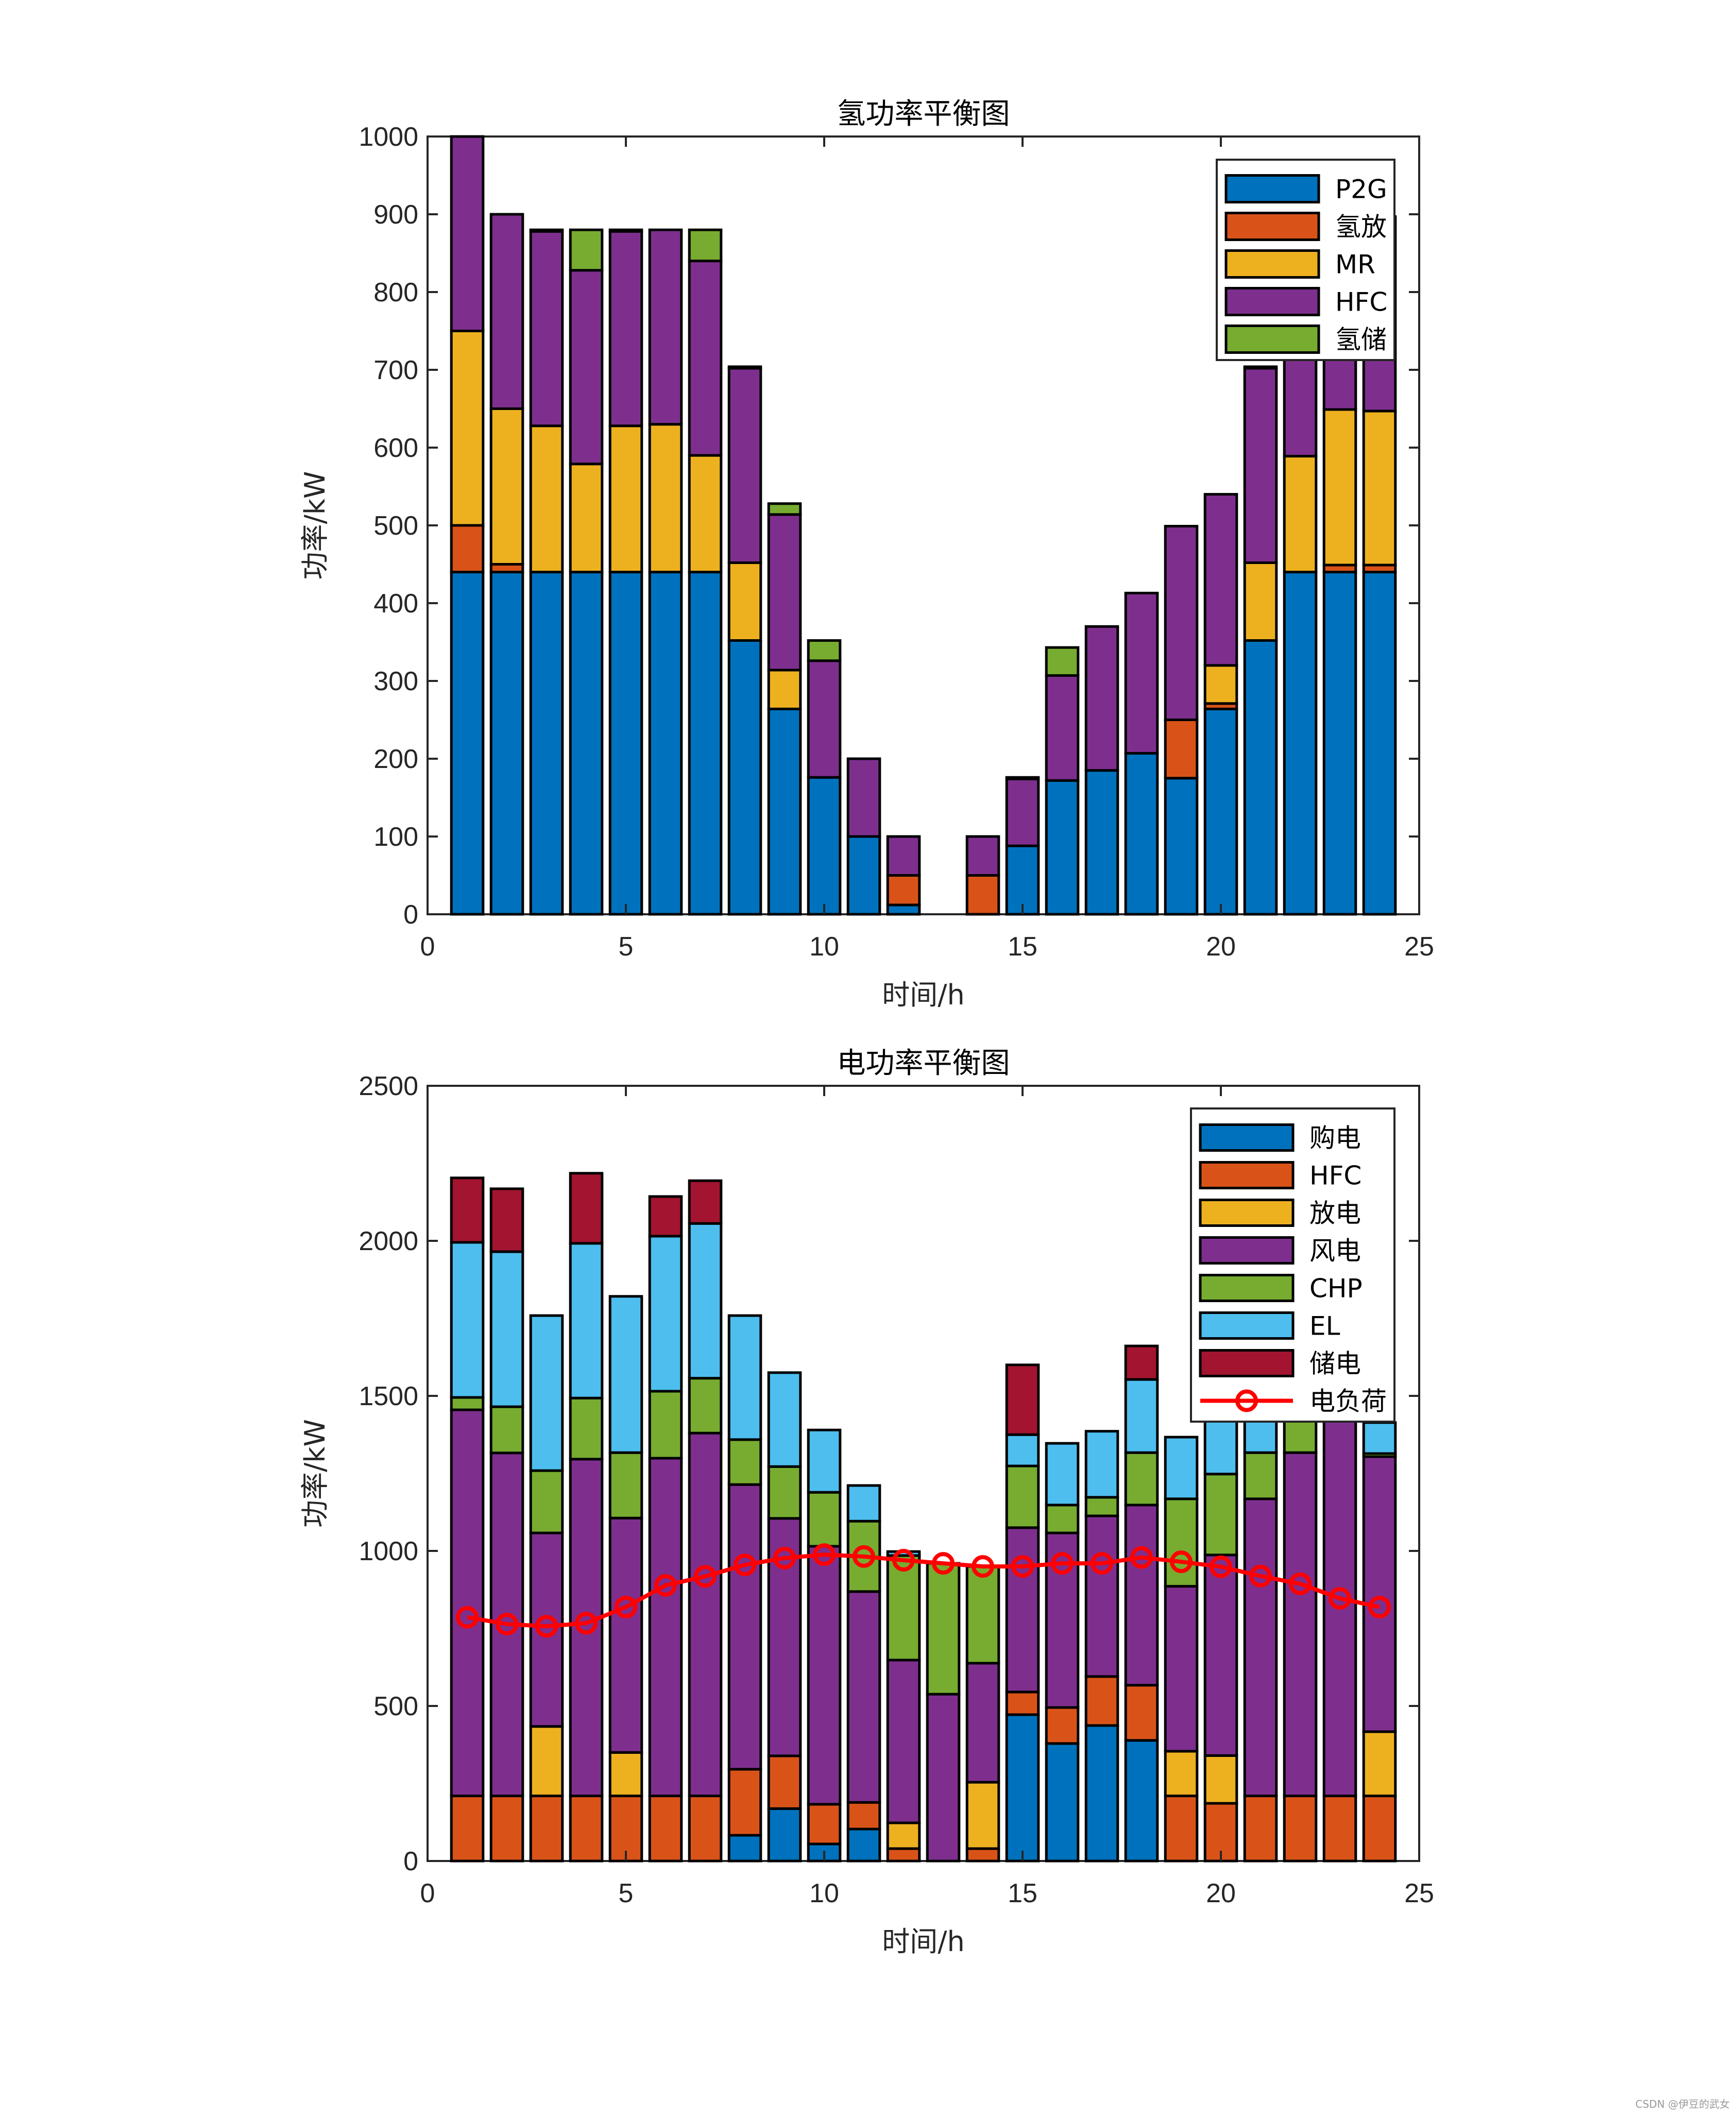  Describe the element at coordinates (395, 1706) in the screenshot. I see `y-tick-label: 500` at that location.